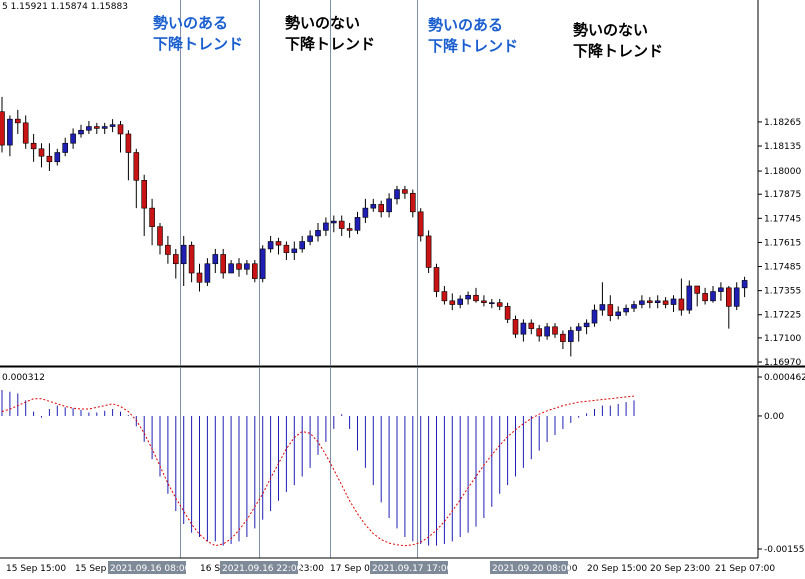  Describe the element at coordinates (782, 292) in the screenshot. I see `price-tick-label: 1.17355` at that location.